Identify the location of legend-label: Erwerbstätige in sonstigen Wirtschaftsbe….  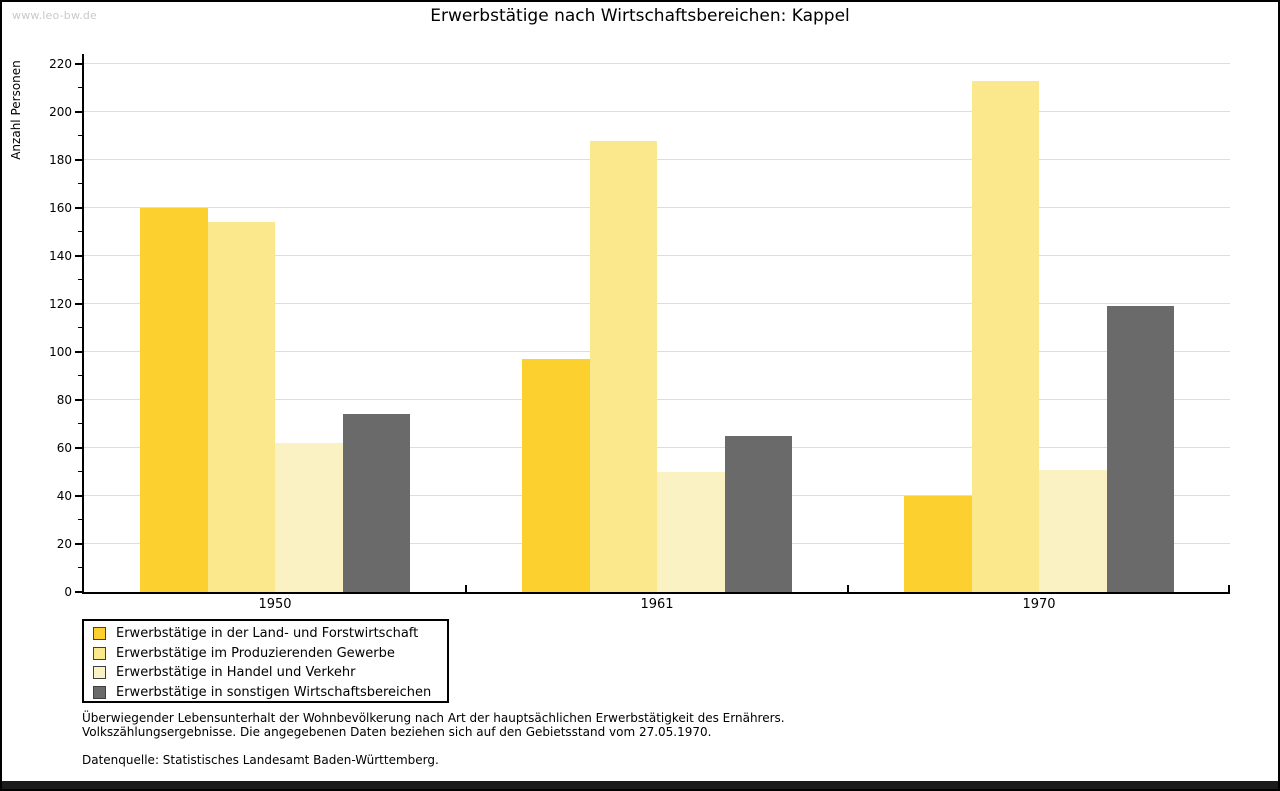
(274, 692).